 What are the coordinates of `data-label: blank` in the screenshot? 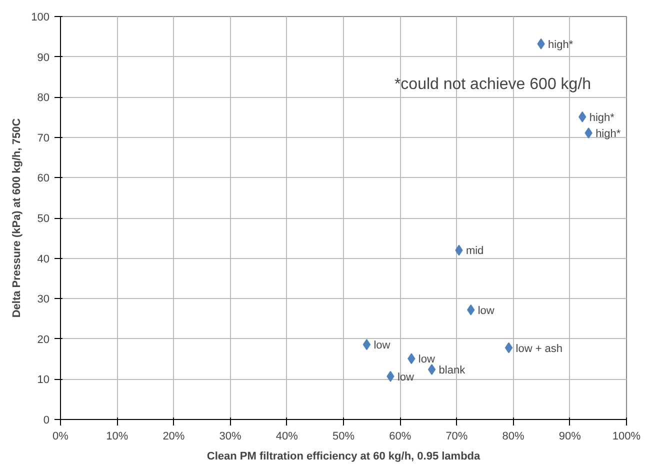 It's located at (452, 370).